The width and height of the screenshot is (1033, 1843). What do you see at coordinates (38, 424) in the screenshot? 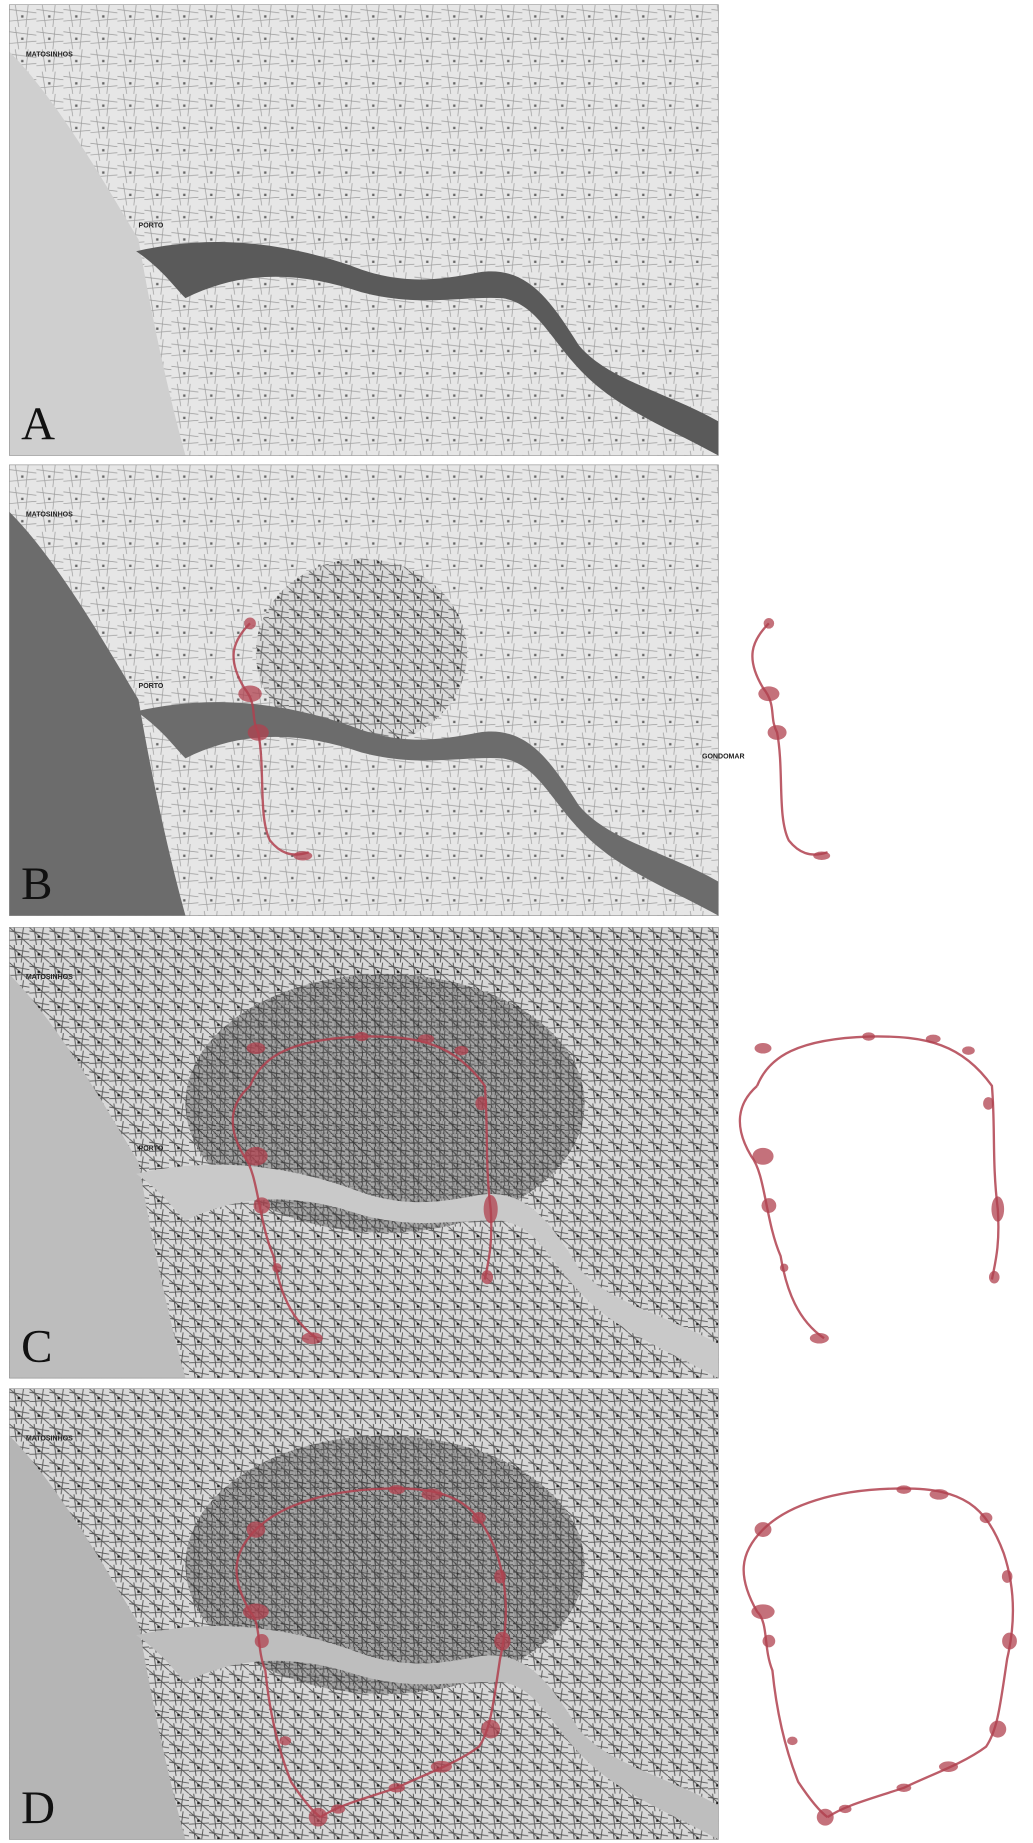
I see `panel-letter: A` at bounding box center [38, 424].